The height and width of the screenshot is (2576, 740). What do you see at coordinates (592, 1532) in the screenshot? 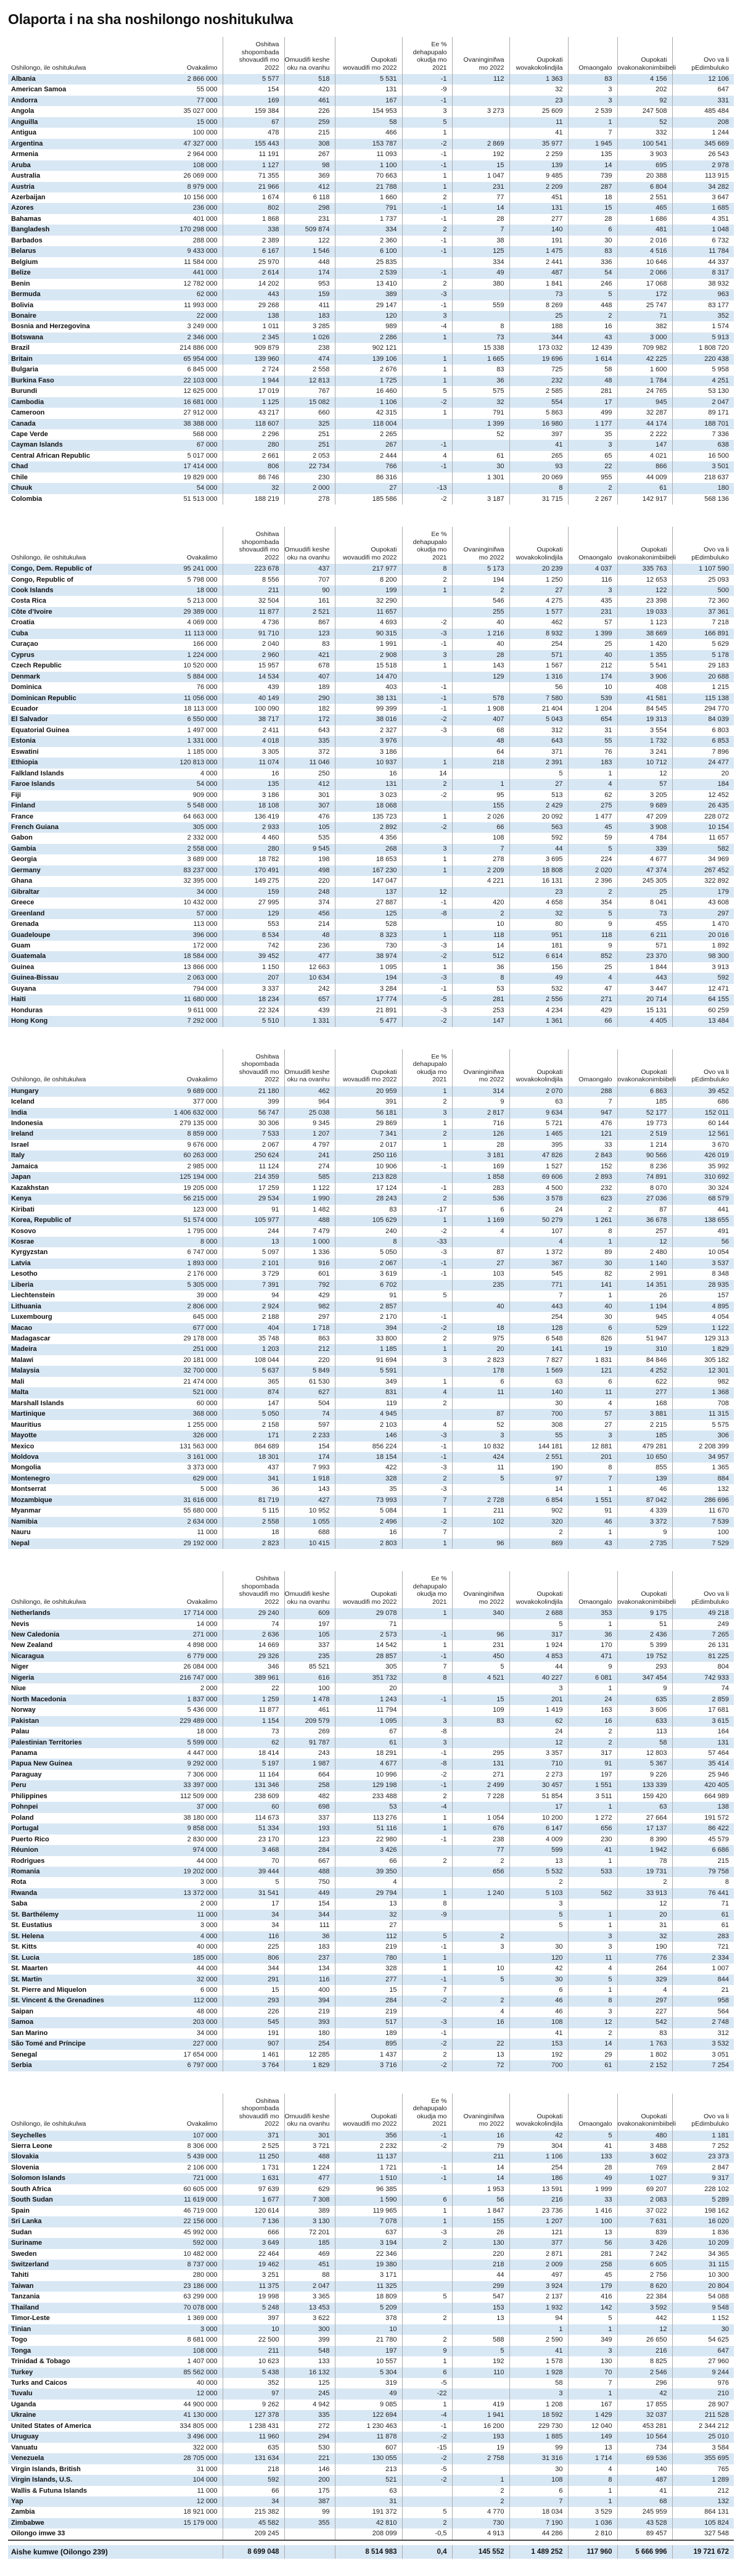
I see `cell-congregations: 1` at bounding box center [592, 1532].